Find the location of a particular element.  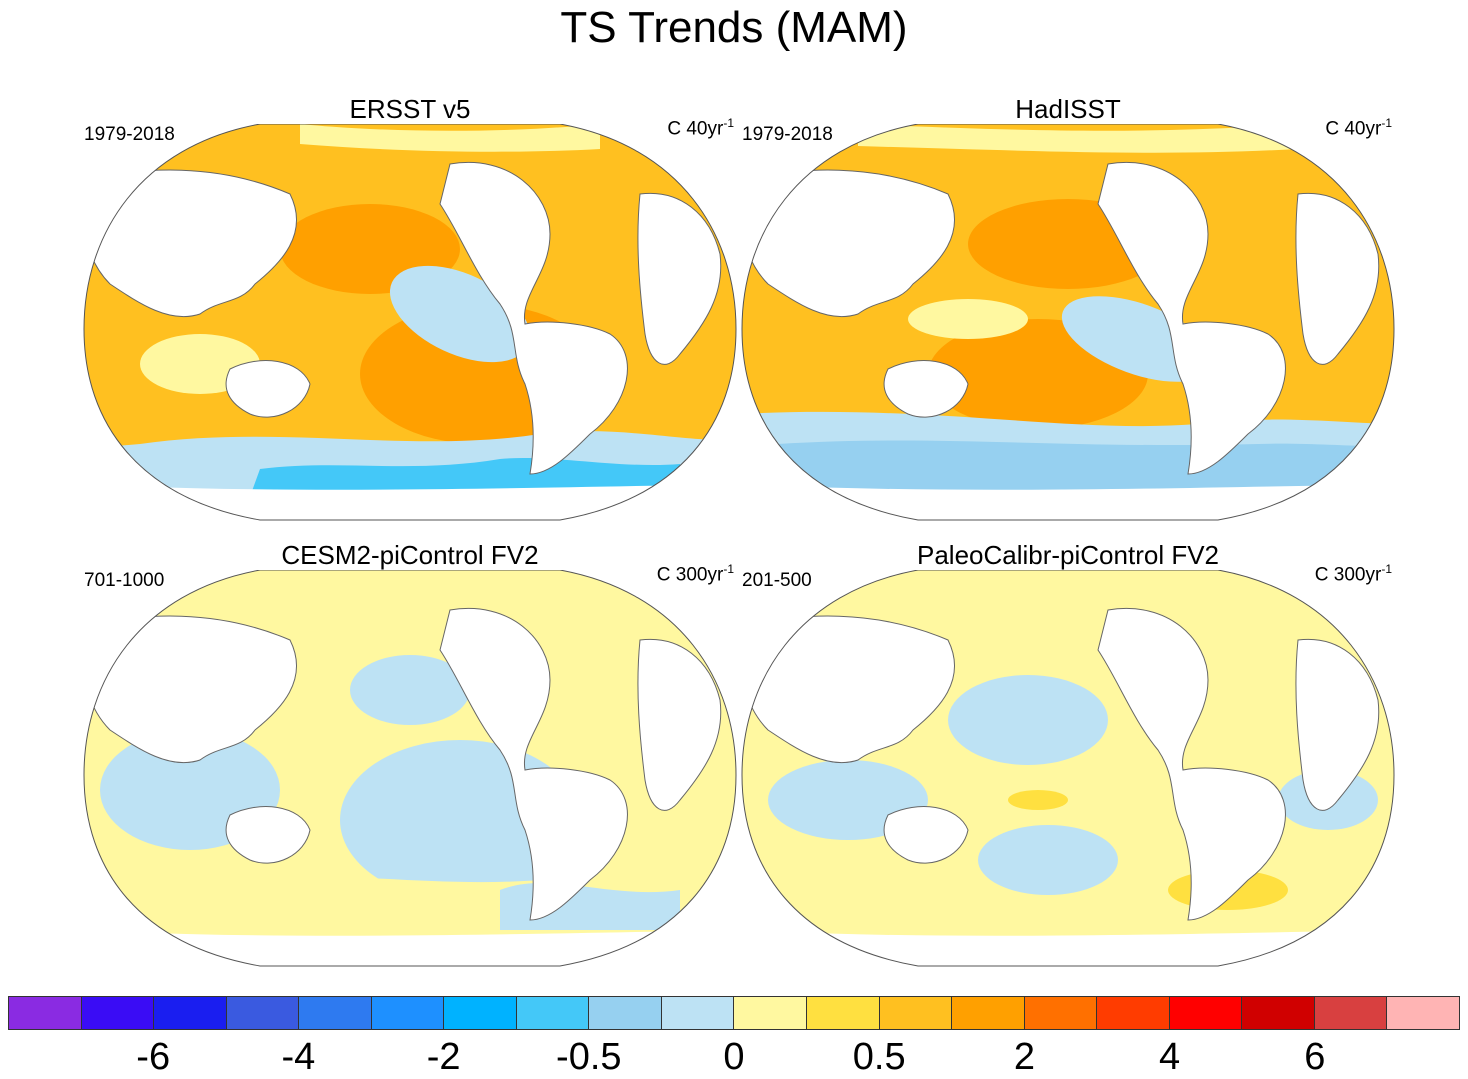

panel-title: HadISST is located at coordinates (1068, 109).